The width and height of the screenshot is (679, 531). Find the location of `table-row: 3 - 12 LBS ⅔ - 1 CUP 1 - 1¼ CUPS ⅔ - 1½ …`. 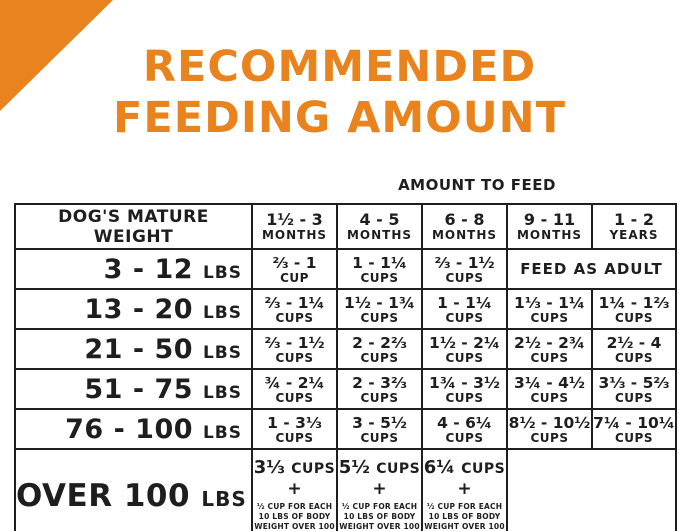

table-row: 3 - 12 LBS ⅔ - 1 CUP 1 - 1¼ CUPS ⅔ - 1½ … is located at coordinates (345, 269).